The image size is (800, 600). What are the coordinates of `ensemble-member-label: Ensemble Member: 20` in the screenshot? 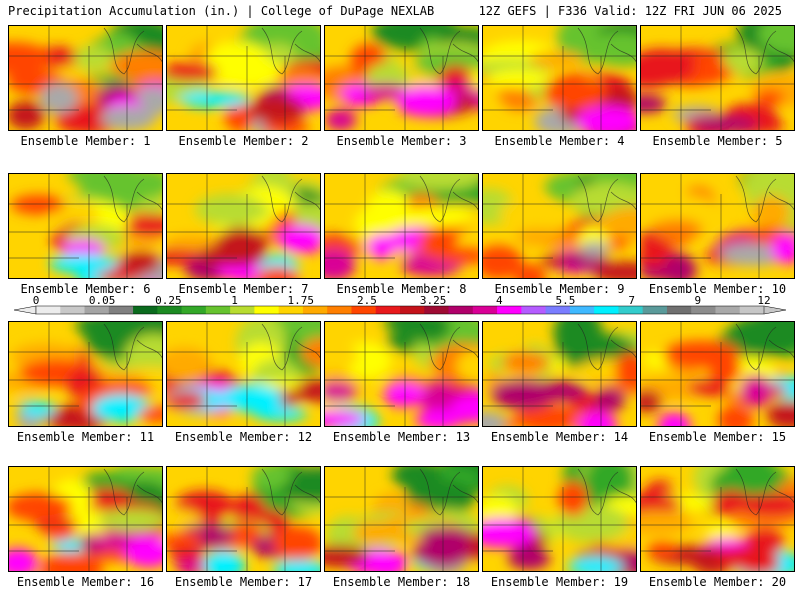 It's located at (717, 582).